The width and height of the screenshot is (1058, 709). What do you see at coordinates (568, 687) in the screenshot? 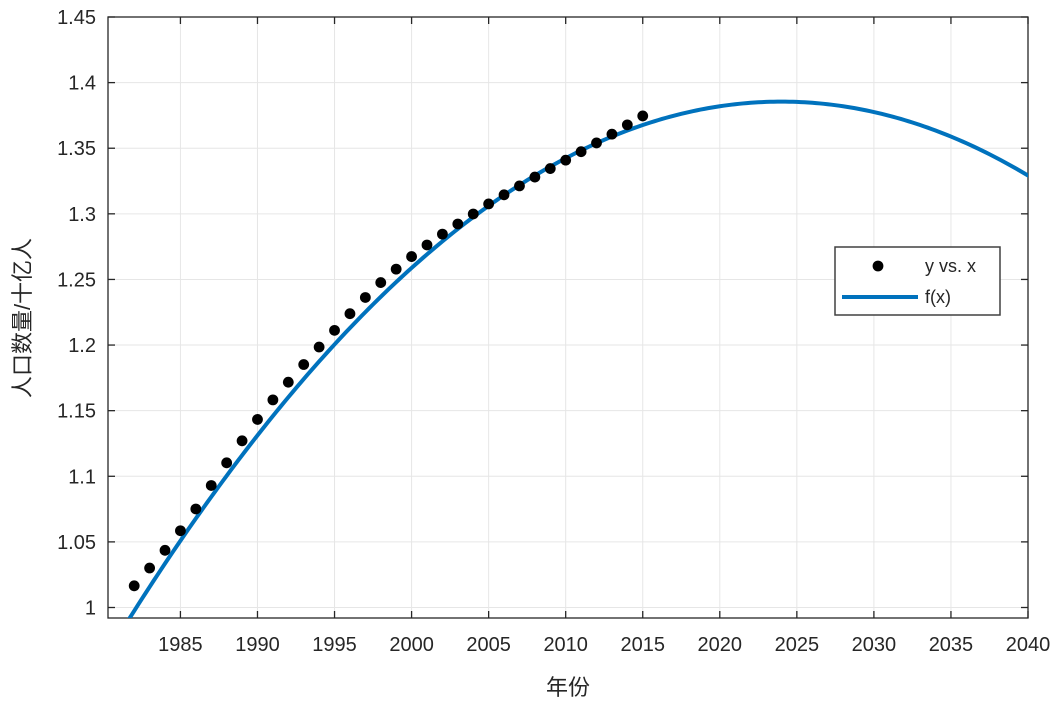
I see `x-axis-label: 年份` at bounding box center [568, 687].